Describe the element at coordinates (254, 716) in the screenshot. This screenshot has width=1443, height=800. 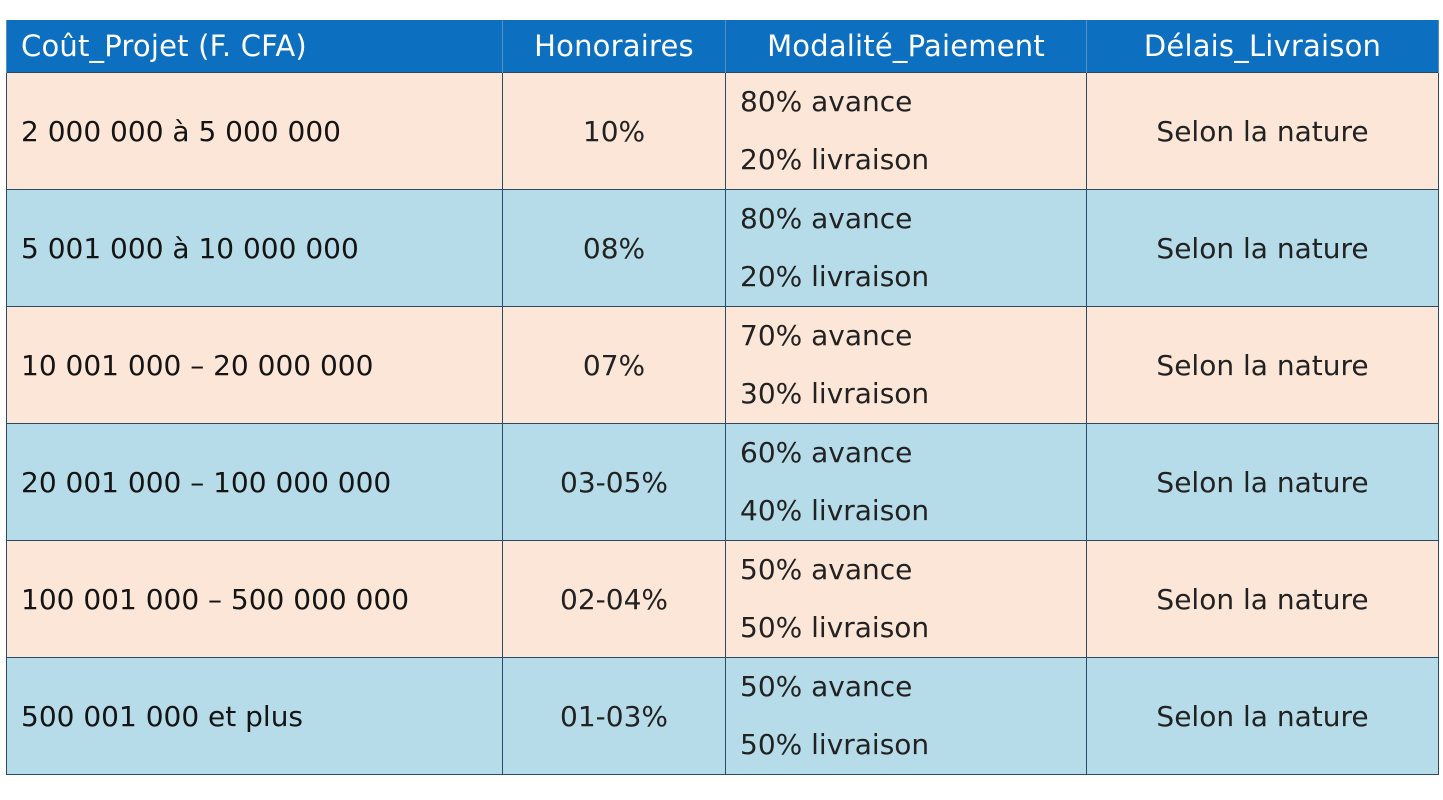
I see `cell-project-cost: 500 001 000 et plus` at that location.